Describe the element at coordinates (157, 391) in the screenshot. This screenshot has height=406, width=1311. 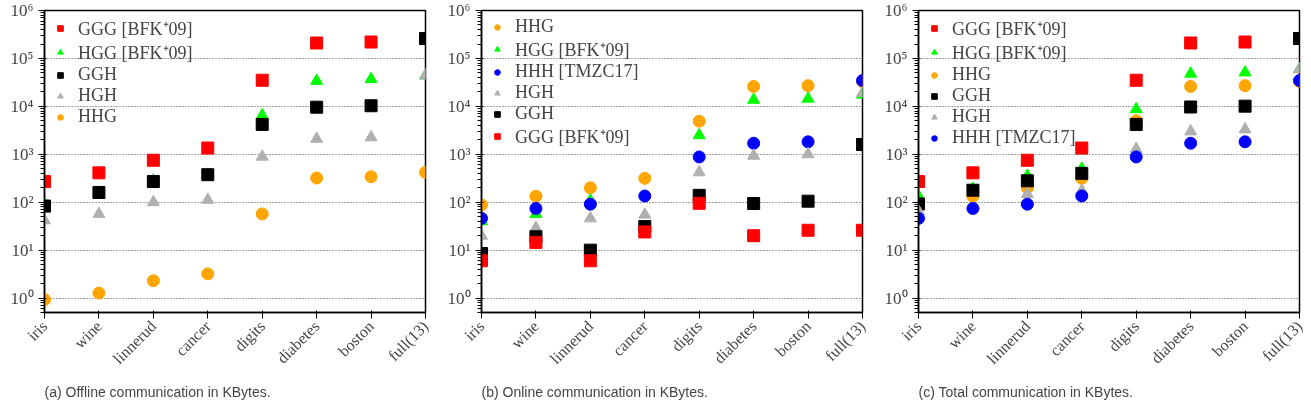
I see `text: (a) Offline communication in KBytes.` at that location.